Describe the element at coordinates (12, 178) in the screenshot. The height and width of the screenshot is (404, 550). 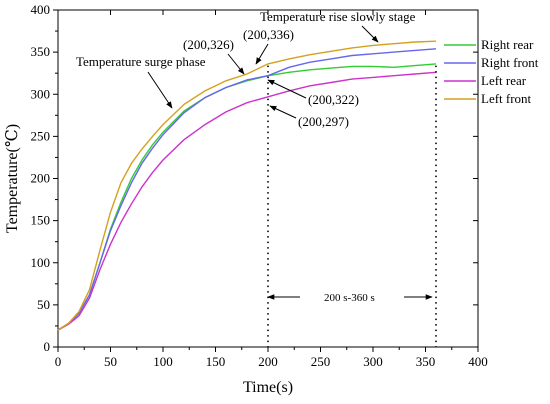
I see `y-axis-title: Temperature(℃)` at that location.